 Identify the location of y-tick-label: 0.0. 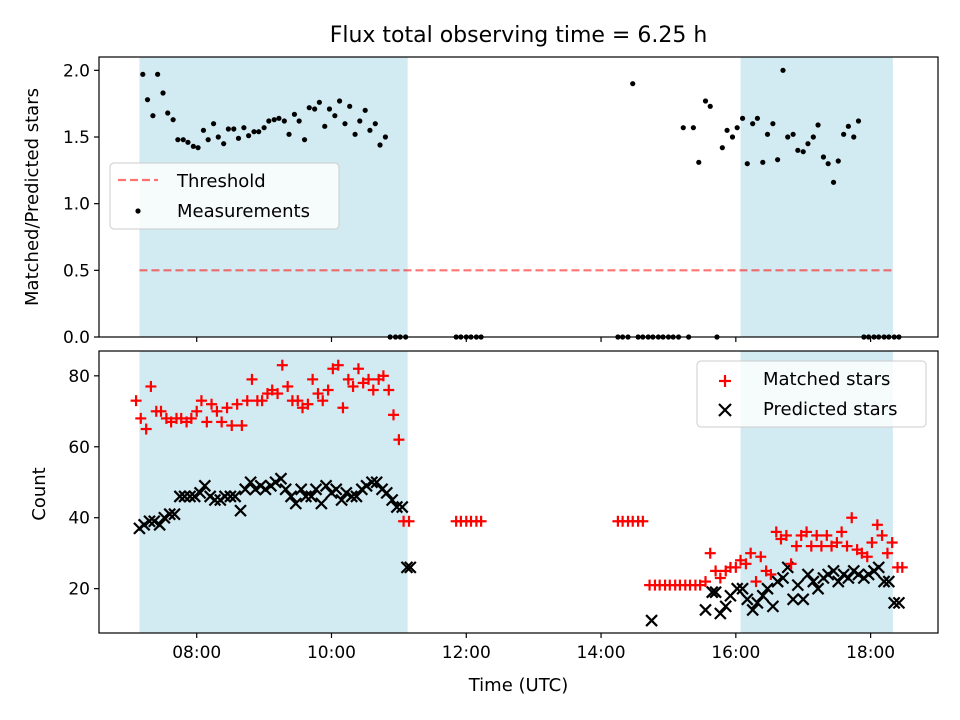
(76, 338).